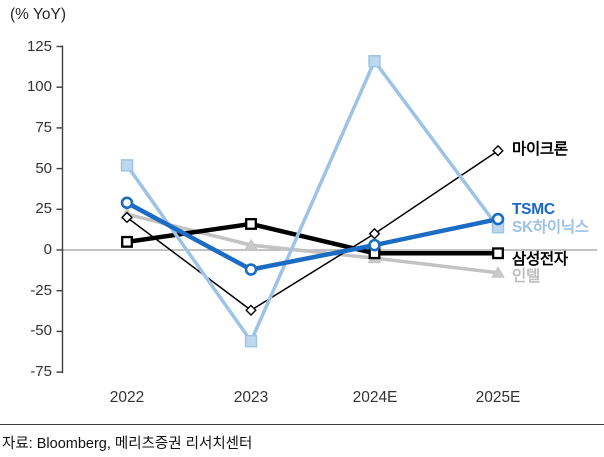 The width and height of the screenshot is (604, 457). Describe the element at coordinates (43, 168) in the screenshot. I see `y-tick-label: 50` at that location.